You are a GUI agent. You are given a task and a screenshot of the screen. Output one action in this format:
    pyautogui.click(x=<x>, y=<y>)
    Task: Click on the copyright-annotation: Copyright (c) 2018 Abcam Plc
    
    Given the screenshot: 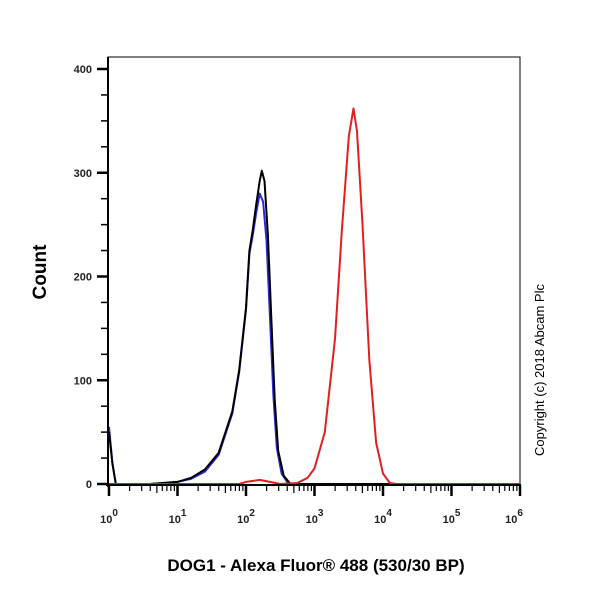 What is the action you would take?
    pyautogui.click(x=539, y=370)
    